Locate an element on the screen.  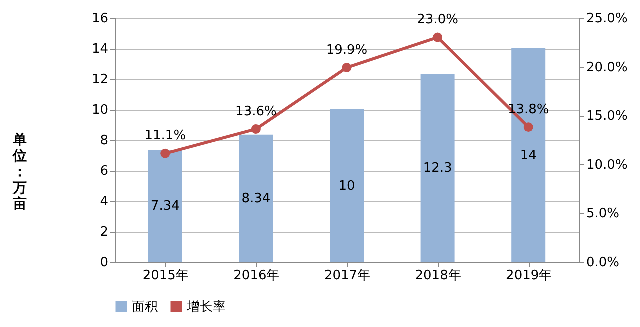
data-label: 14 is located at coordinates (528, 156).